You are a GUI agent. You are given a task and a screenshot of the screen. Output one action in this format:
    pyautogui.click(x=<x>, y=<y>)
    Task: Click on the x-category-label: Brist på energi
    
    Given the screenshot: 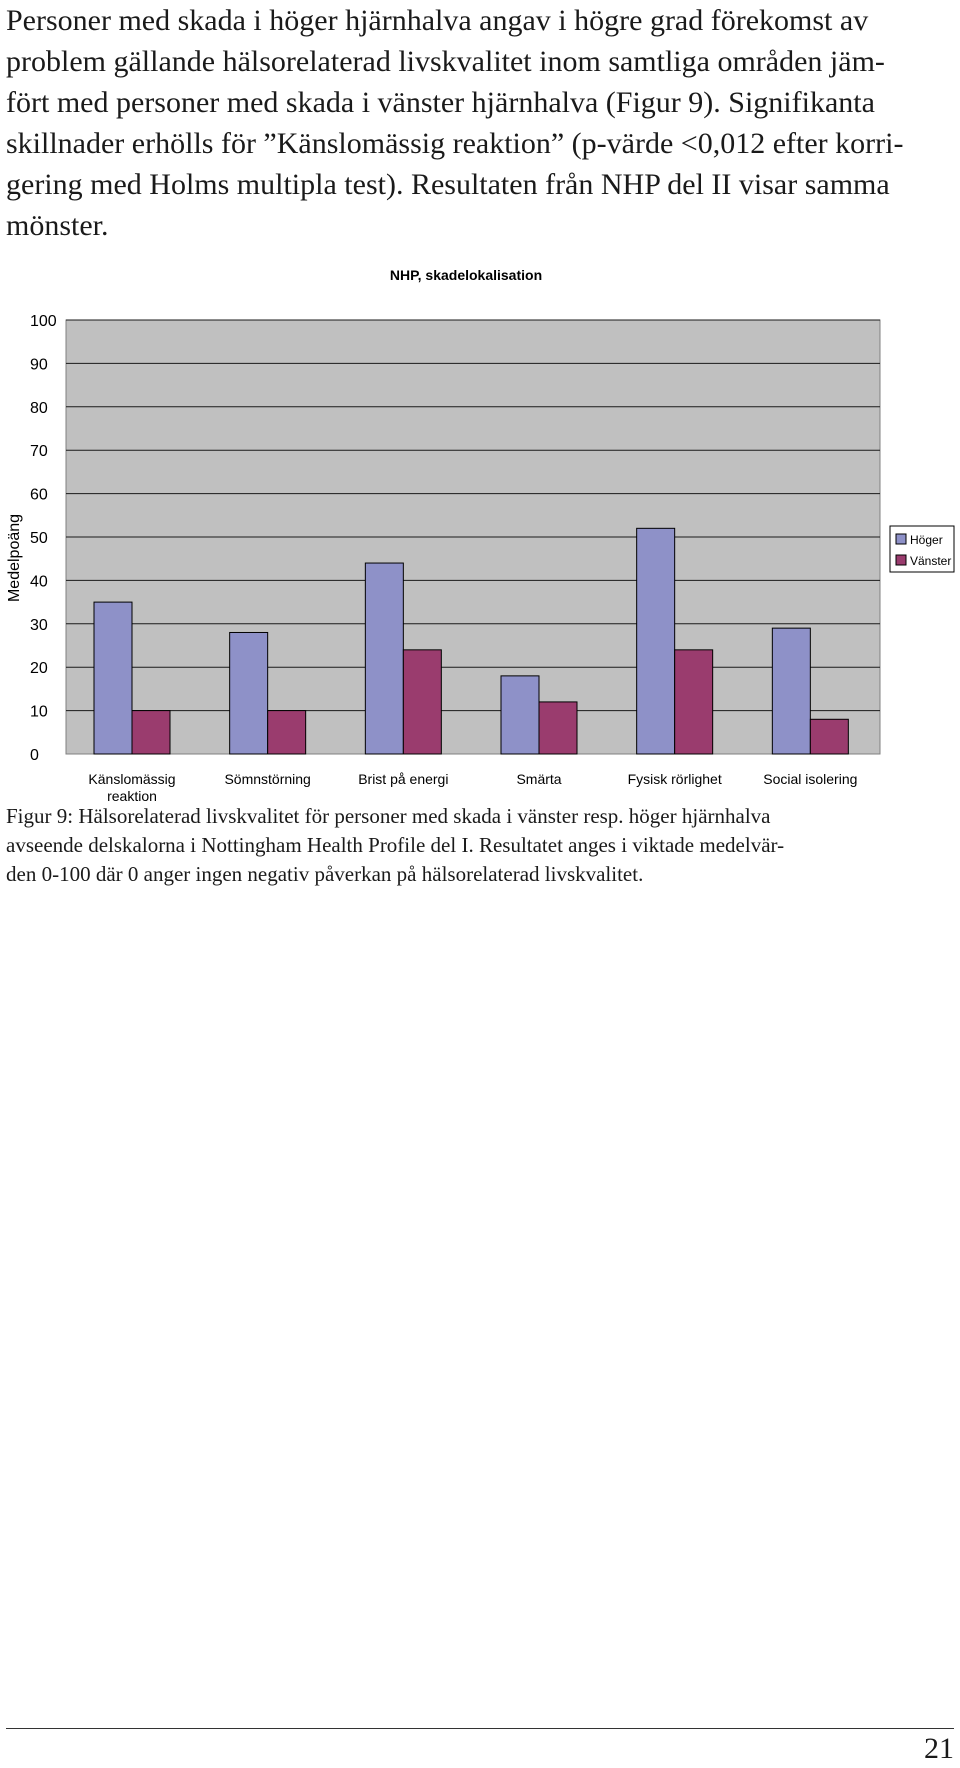 What is the action you would take?
    pyautogui.click(x=403, y=779)
    